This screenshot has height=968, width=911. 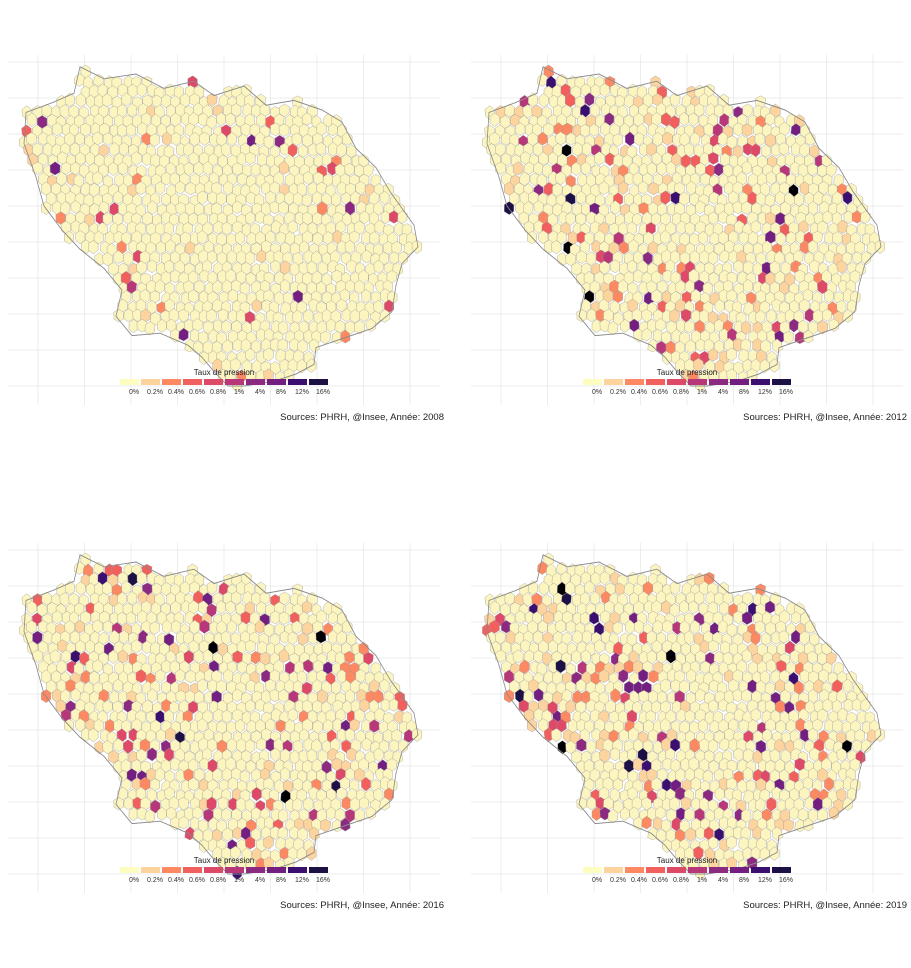 I want to click on legend-tick-labels: 0% 0.2% 0.4% 0.6% 0.8% 1% 4% 8% 12% 16%, so click(x=699, y=394).